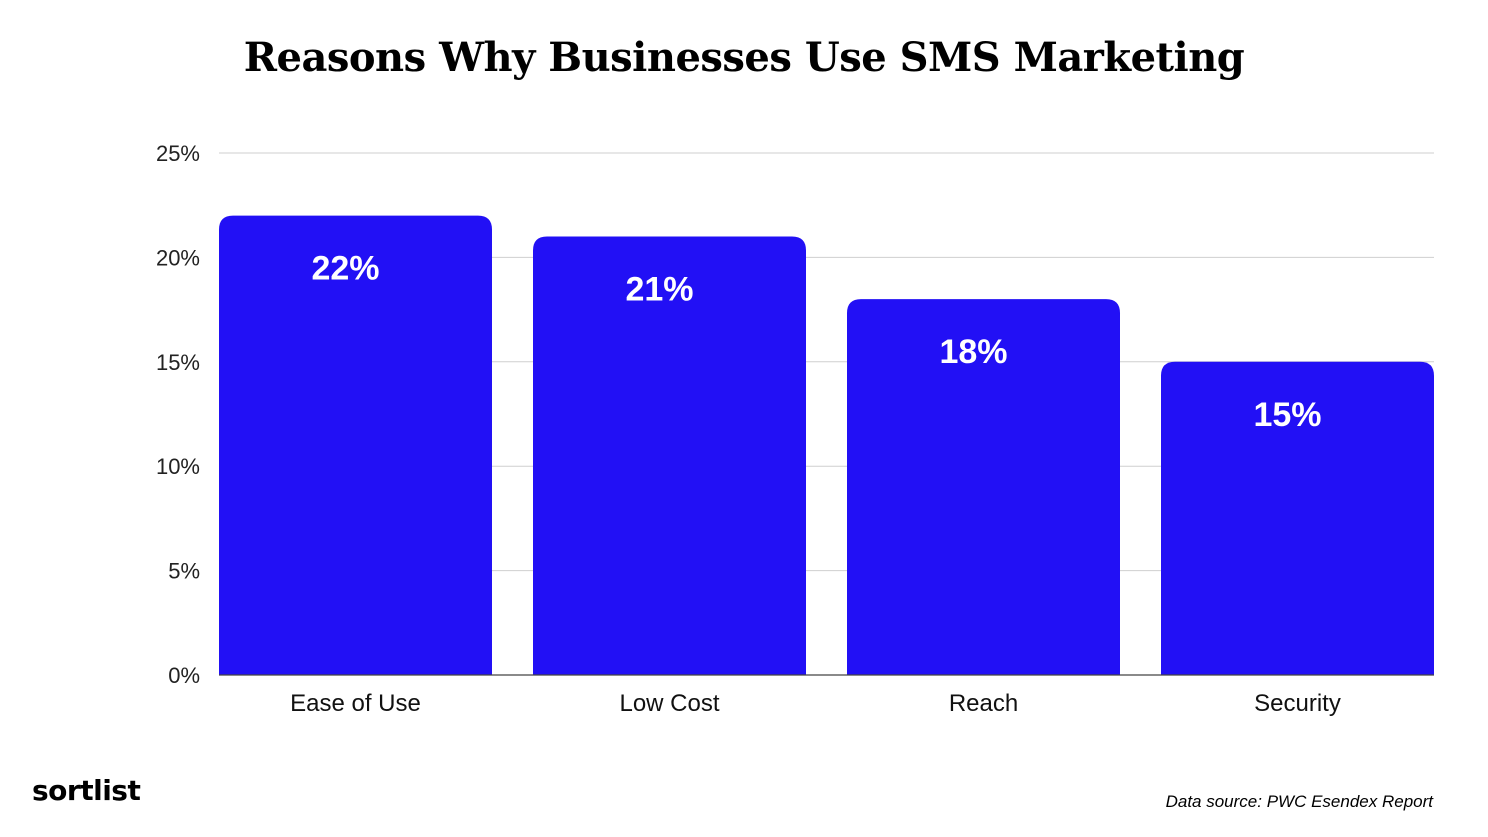 This screenshot has width=1488, height=837. What do you see at coordinates (86, 790) in the screenshot?
I see `sortlist-logo: sortlist` at bounding box center [86, 790].